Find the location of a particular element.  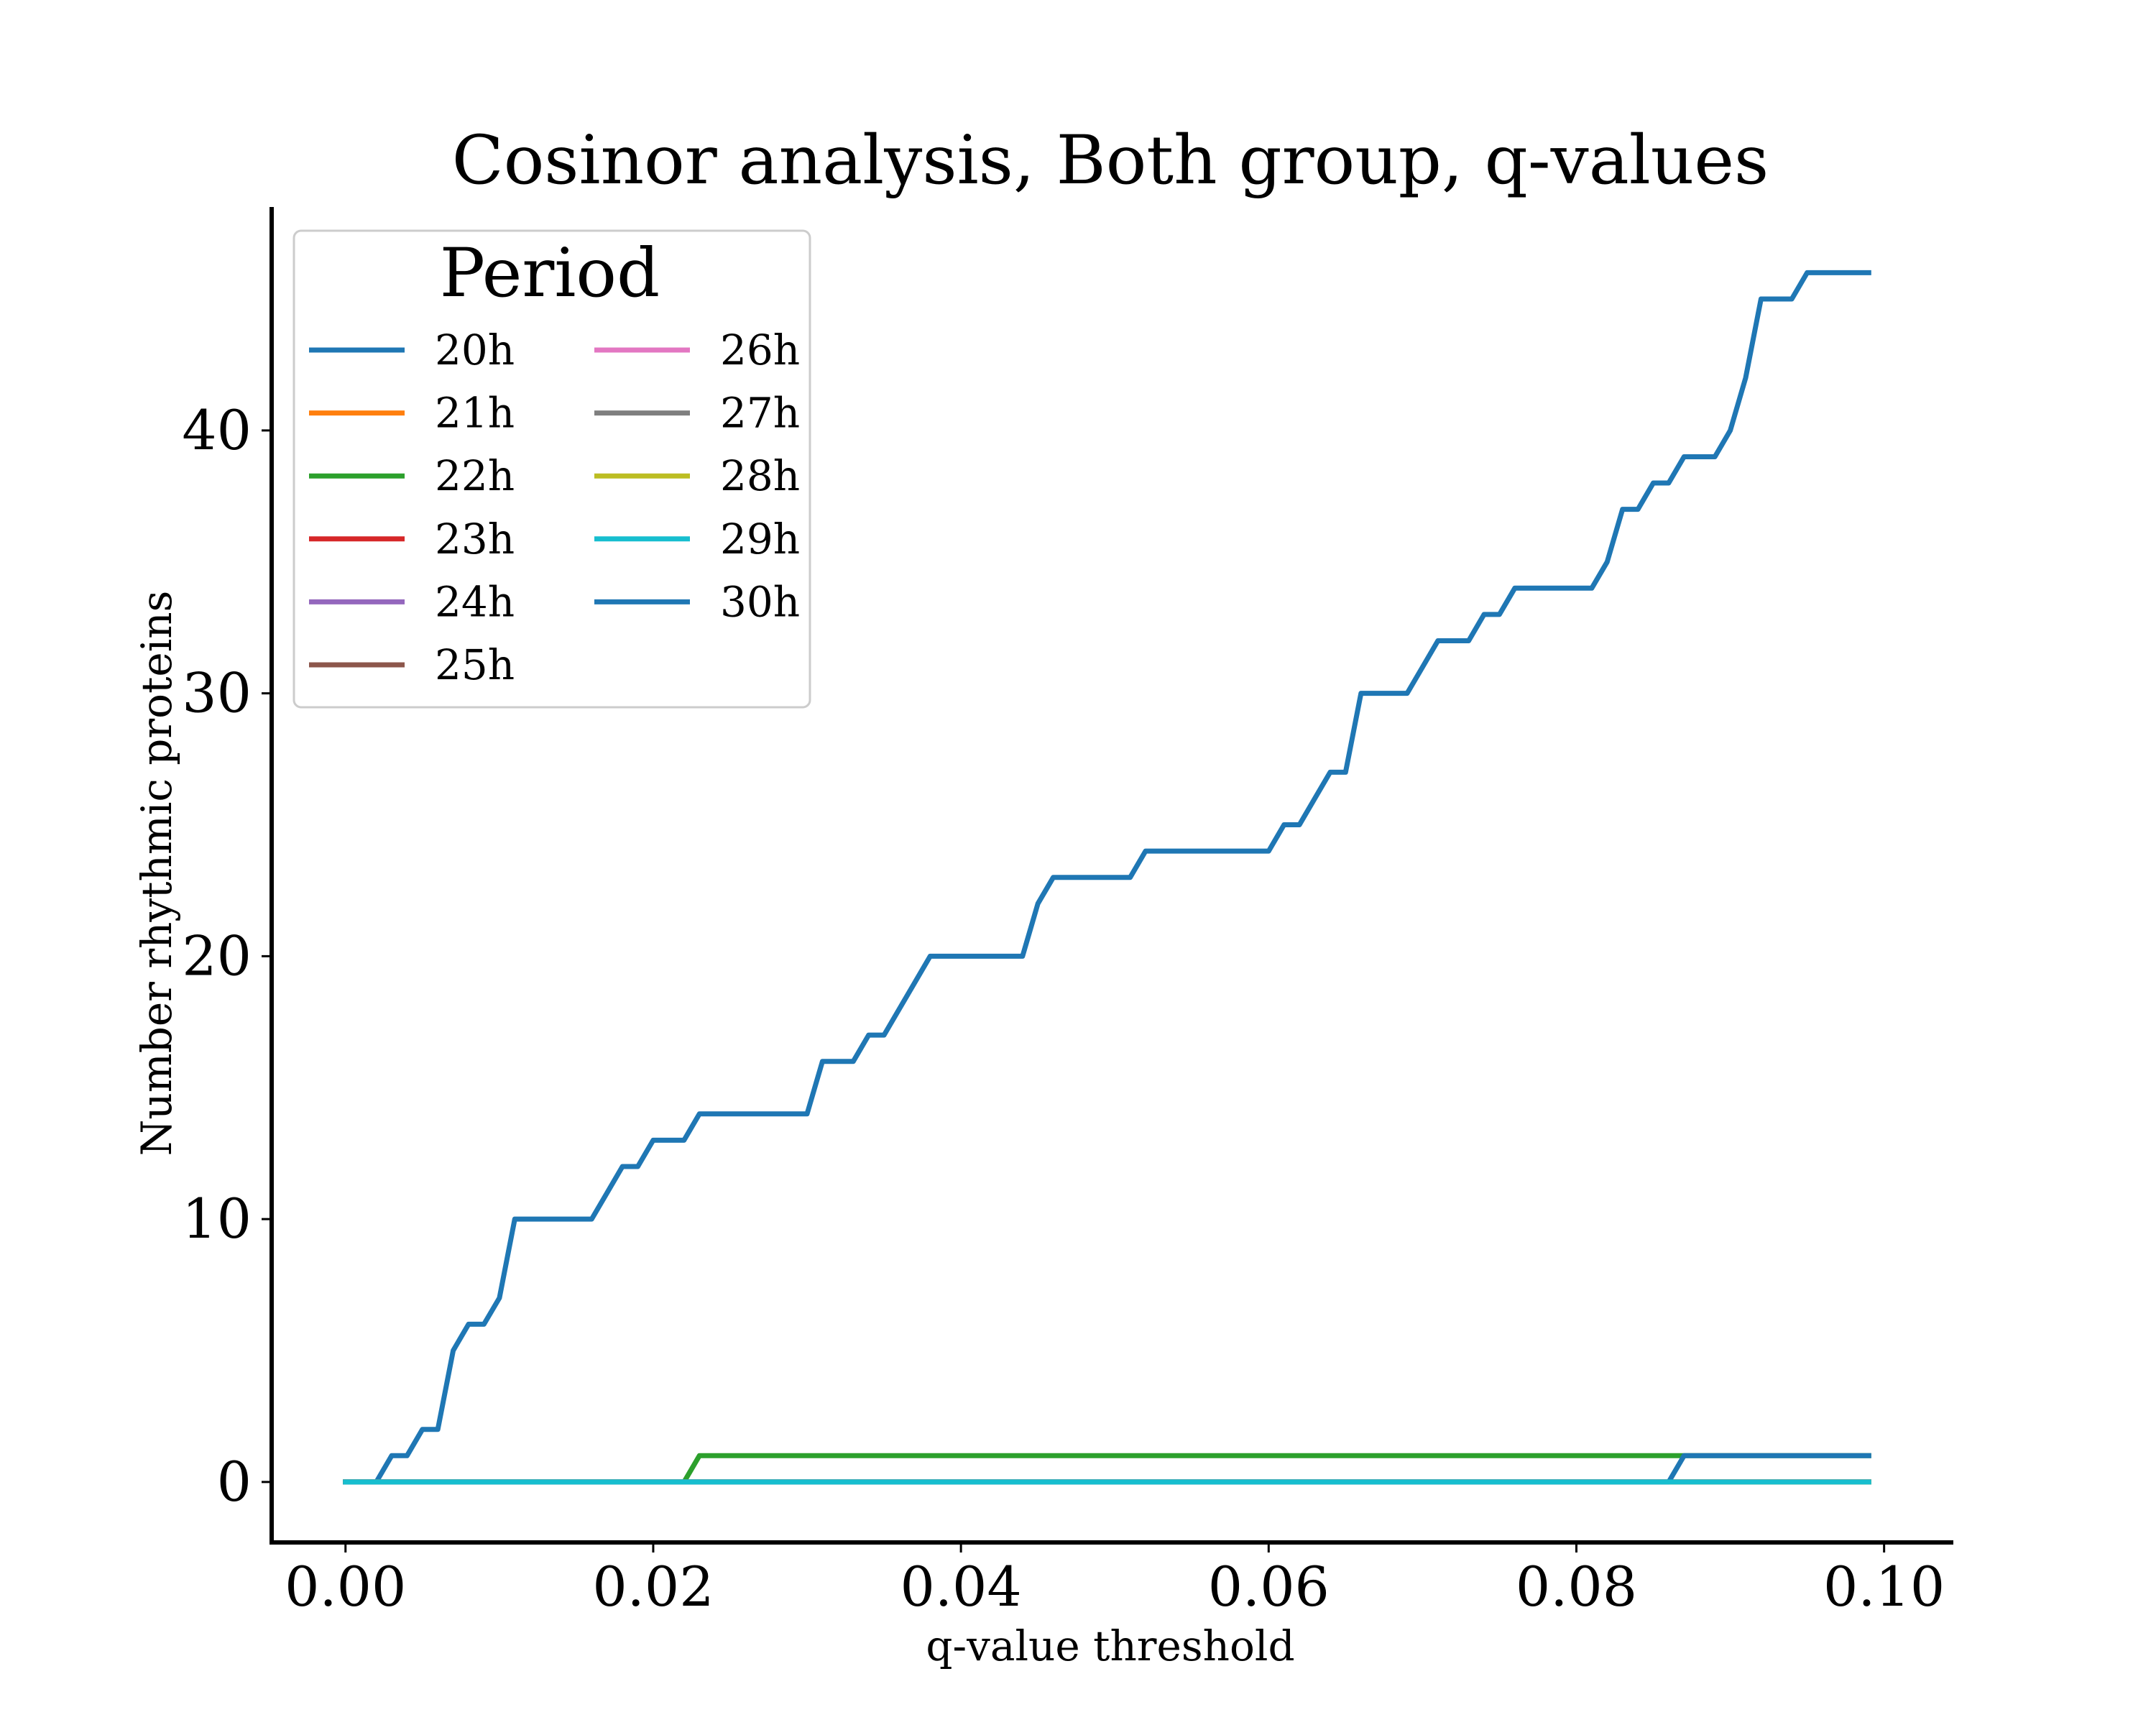

y-tick-label: 10 is located at coordinates (217, 1219).